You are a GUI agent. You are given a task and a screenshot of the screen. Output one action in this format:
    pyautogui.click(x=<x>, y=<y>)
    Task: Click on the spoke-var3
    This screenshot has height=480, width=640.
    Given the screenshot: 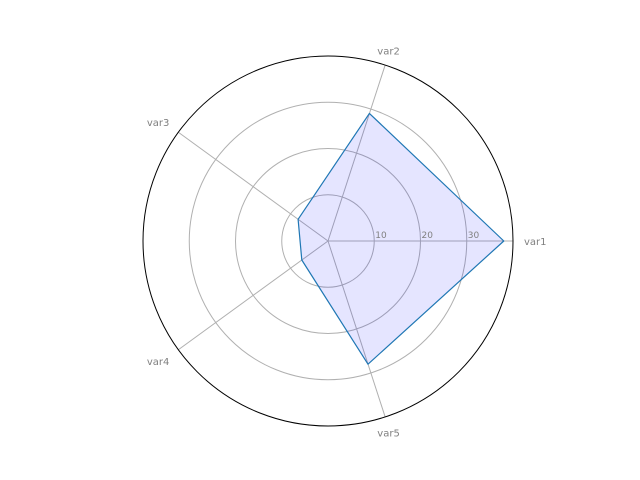 What is the action you would take?
    pyautogui.click(x=253, y=186)
    